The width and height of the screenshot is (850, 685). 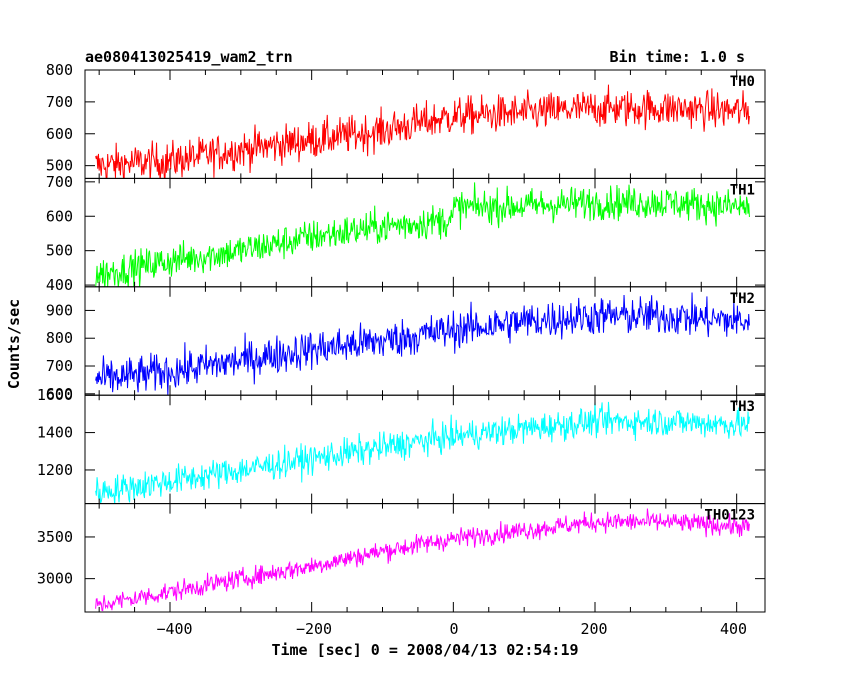 I want to click on x-axis-label: Time [sec] 0 = 2008/04/13 02:54:19, so click(x=424, y=650).